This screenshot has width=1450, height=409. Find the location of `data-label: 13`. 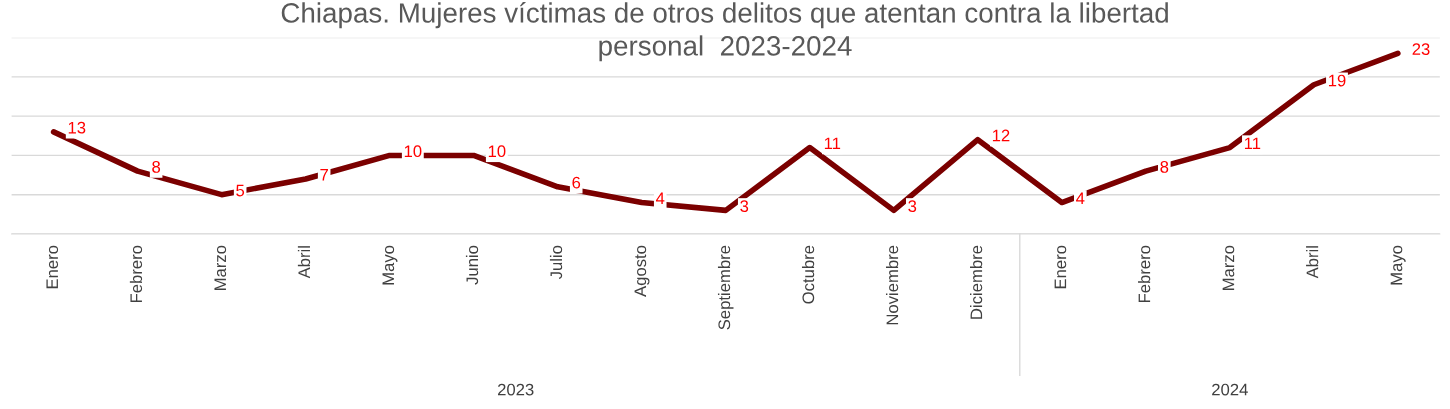

data-label: 13 is located at coordinates (77, 127).